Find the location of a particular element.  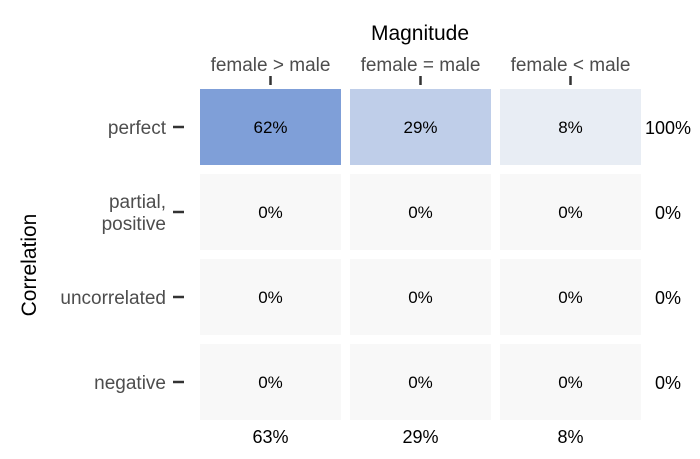

x-axis-title: Magnitude is located at coordinates (420, 33).